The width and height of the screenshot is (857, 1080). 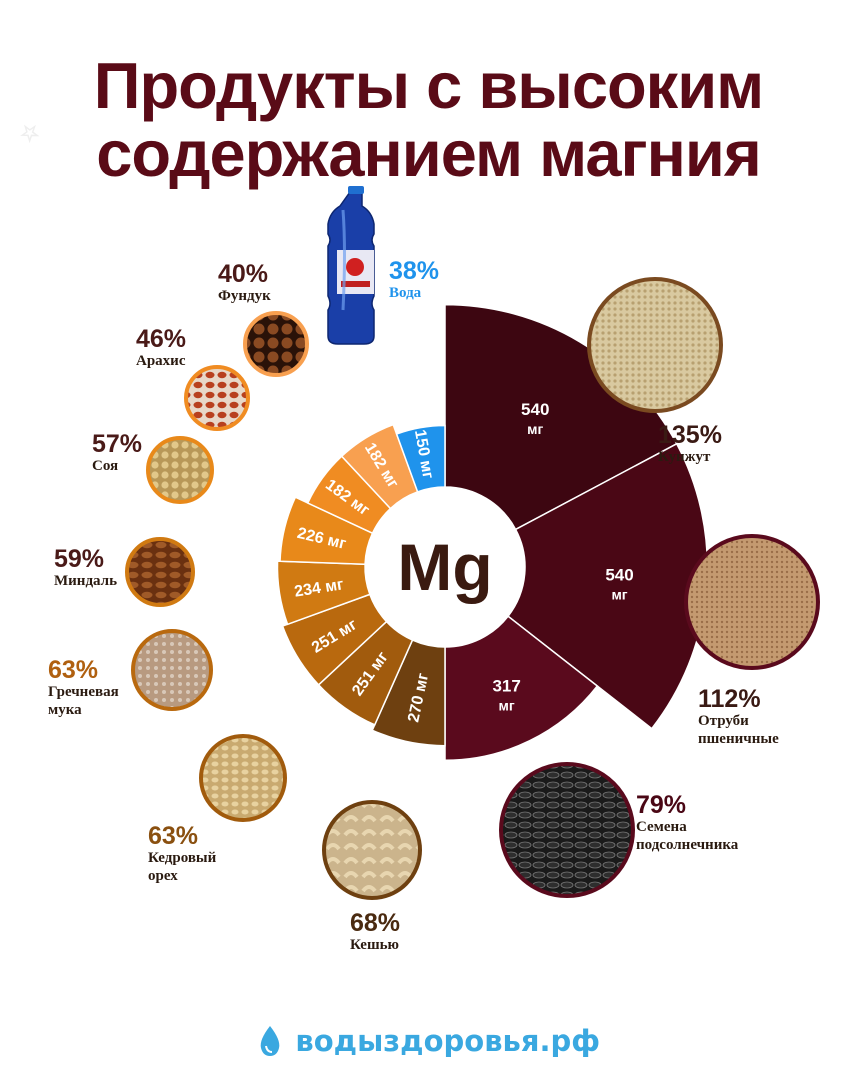 I want to click on product-label: 38% Вода, so click(x=414, y=280).